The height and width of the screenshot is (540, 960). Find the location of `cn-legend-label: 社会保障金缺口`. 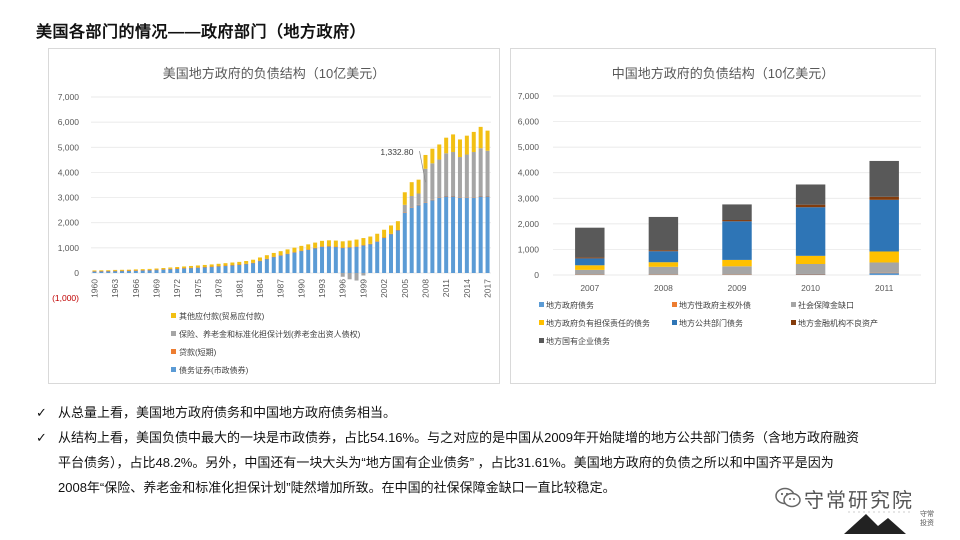

cn-legend-label: 社会保障金缺口 is located at coordinates (826, 305).